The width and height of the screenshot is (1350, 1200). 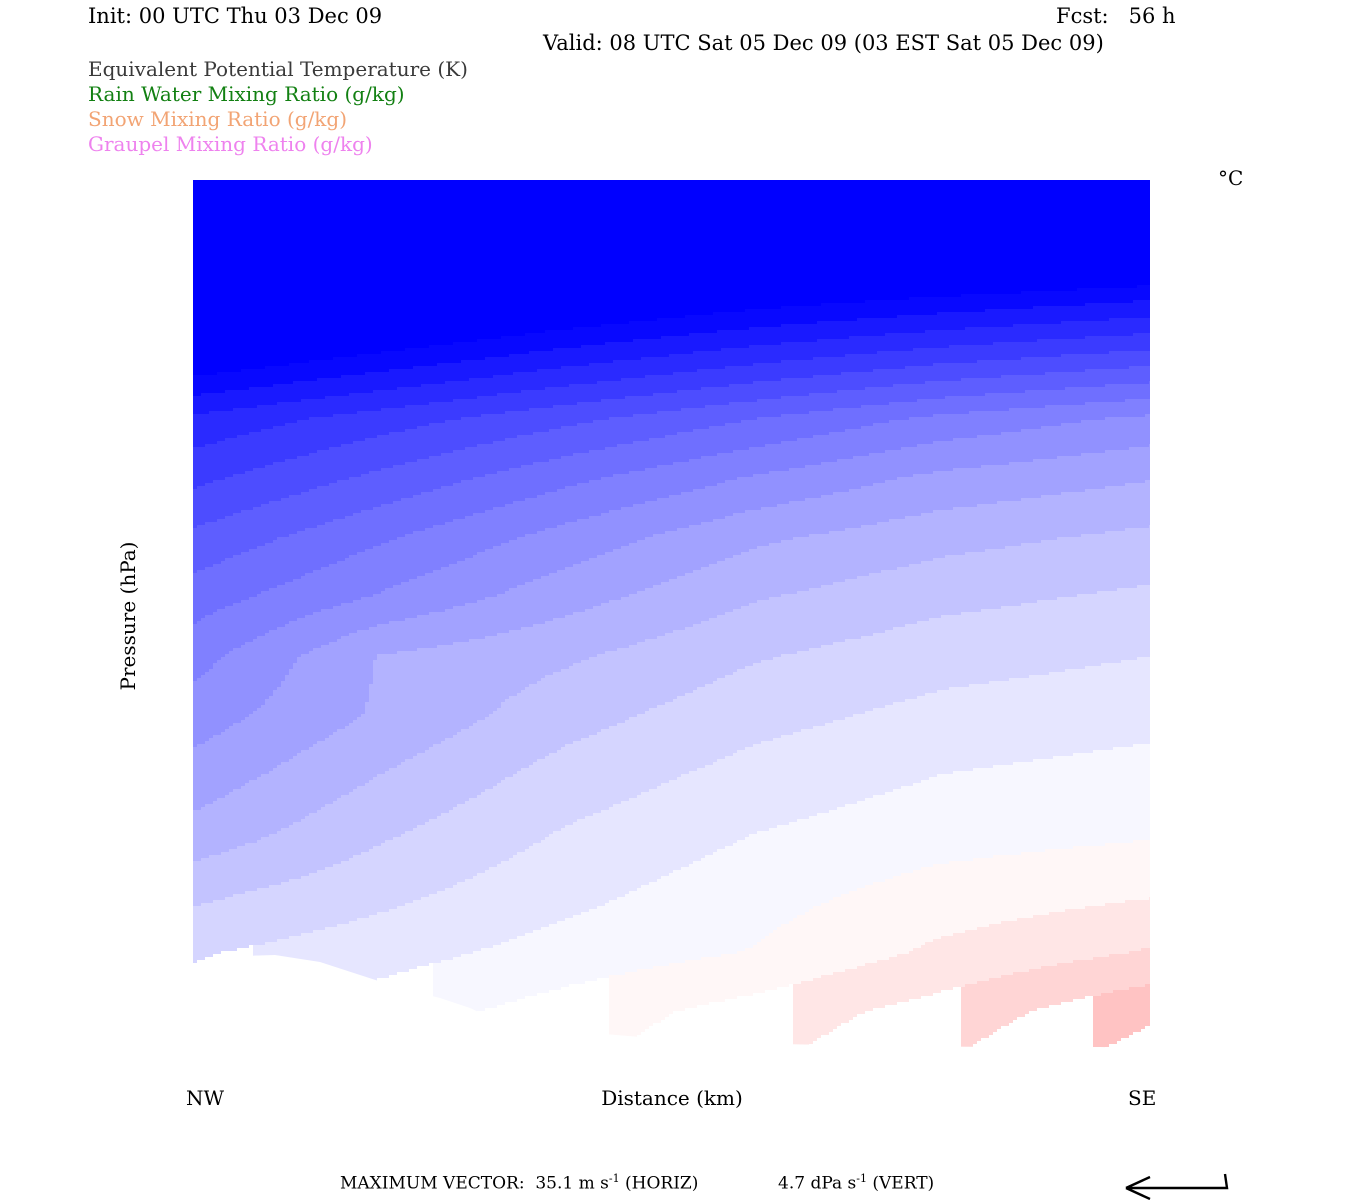 I want to click on x-axis-title: Distance (km), so click(x=672, y=1098).